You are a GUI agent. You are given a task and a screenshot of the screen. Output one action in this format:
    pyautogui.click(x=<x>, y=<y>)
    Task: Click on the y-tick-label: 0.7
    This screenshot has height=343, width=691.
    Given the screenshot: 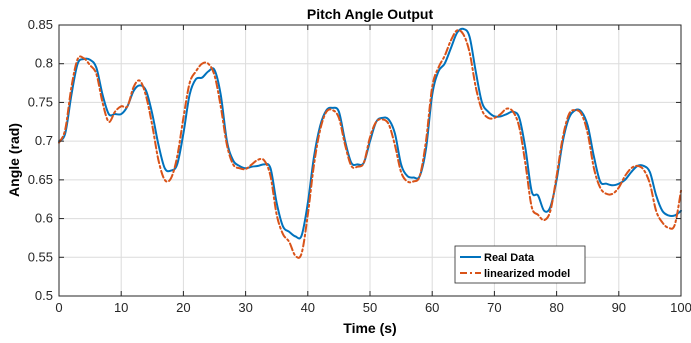 What is the action you would take?
    pyautogui.click(x=44, y=140)
    